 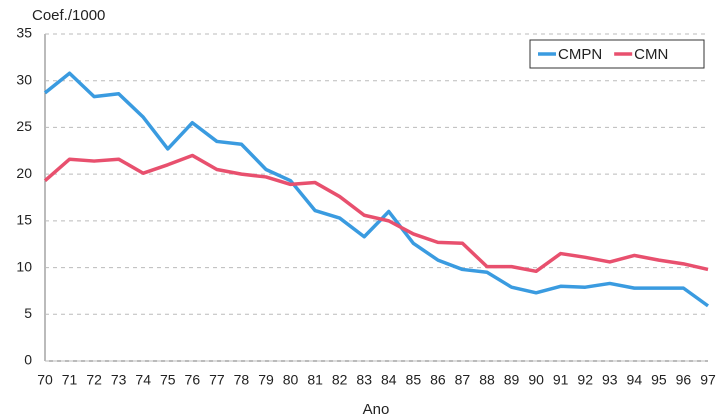 What do you see at coordinates (463, 380) in the screenshot?
I see `x-tick-label: 87` at bounding box center [463, 380].